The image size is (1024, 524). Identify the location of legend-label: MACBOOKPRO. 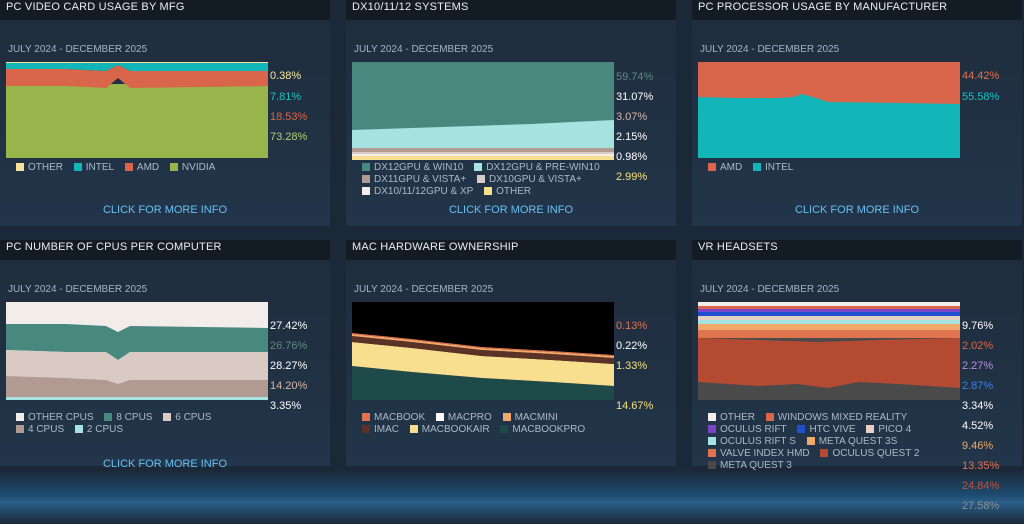
(549, 429).